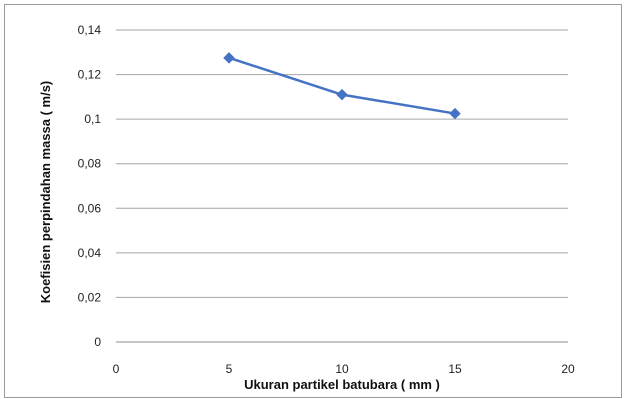  I want to click on x-axis-tick-labels: 0 5 10 15 20, so click(344, 369).